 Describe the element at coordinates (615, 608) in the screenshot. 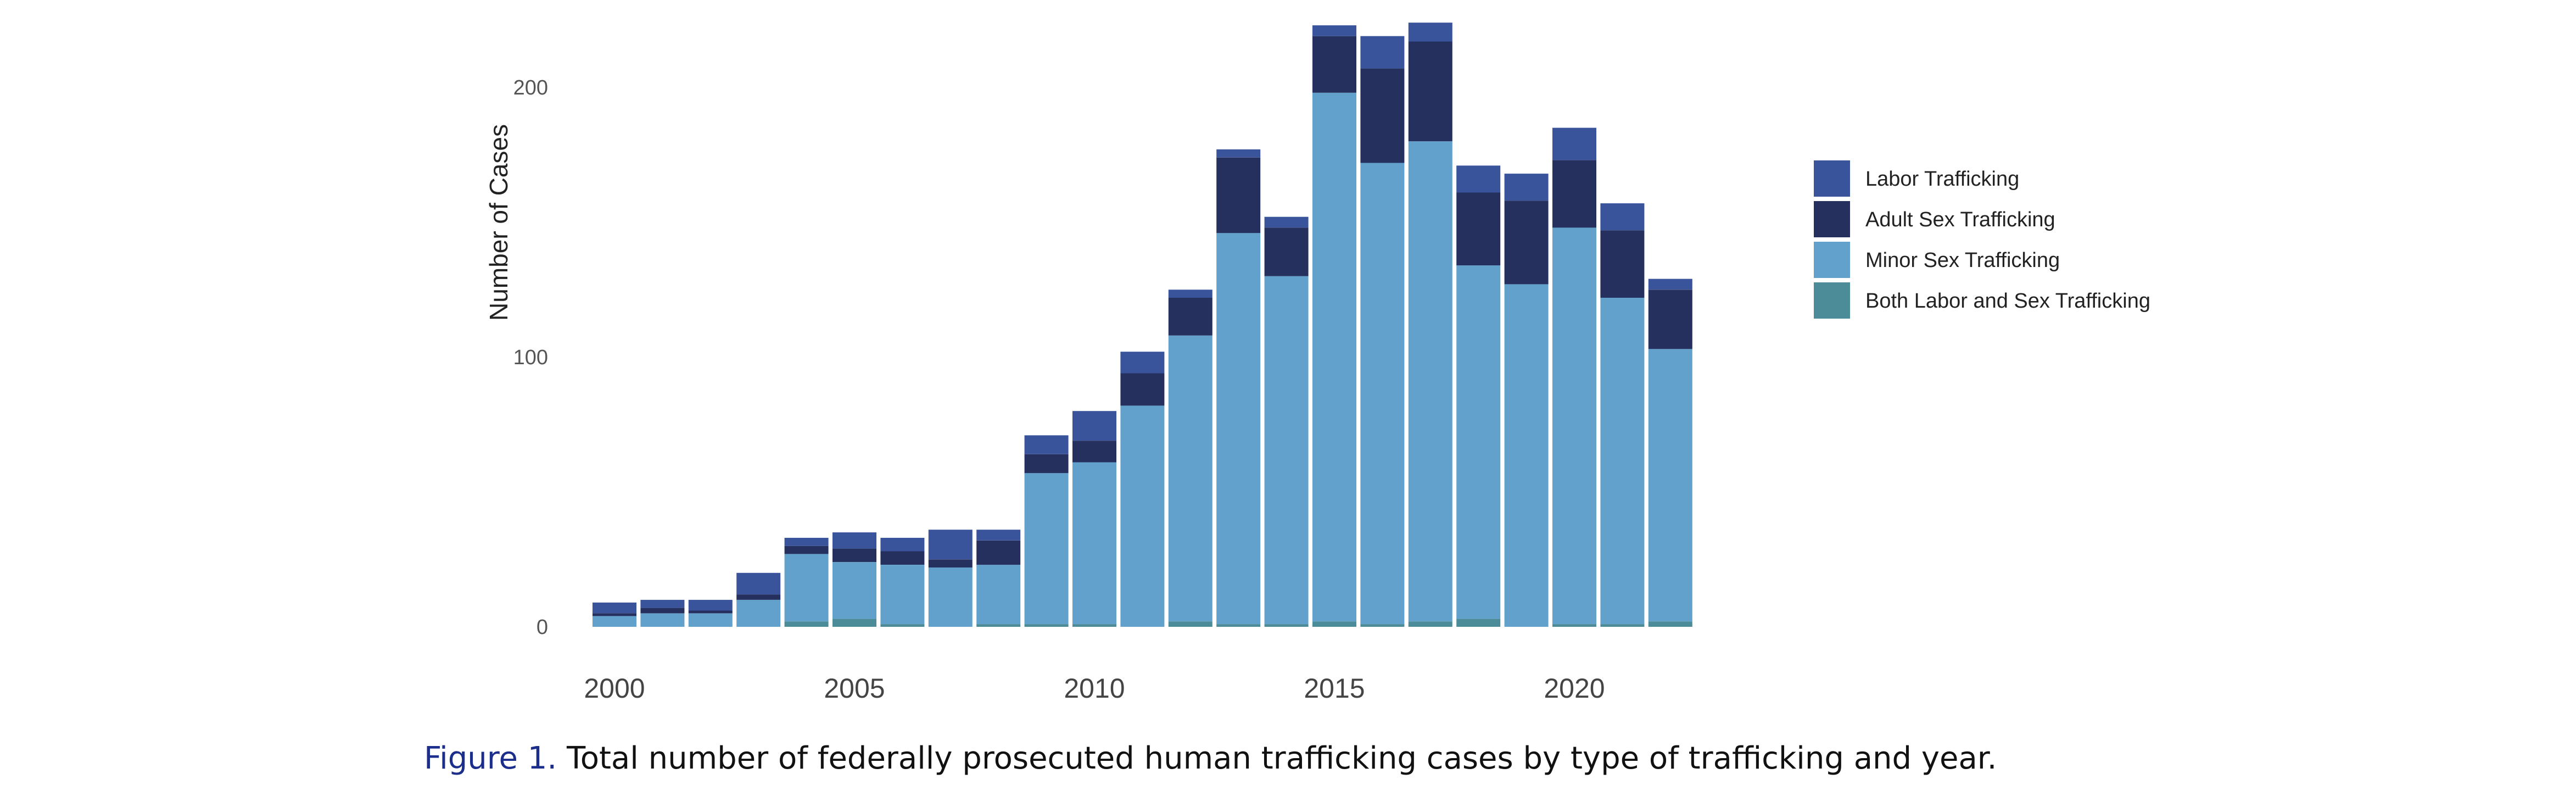

I see `bar-labor-trafficking-2000` at that location.